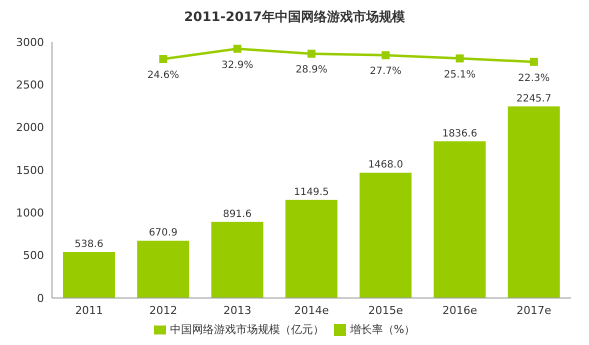 The height and width of the screenshot is (345, 589). Describe the element at coordinates (312, 310) in the screenshot. I see `x-tick-label: 2014e` at that location.